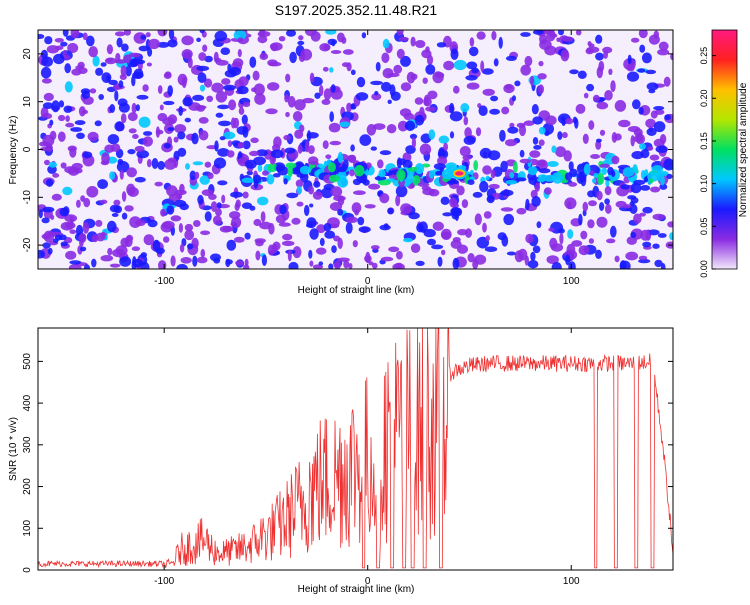 The width and height of the screenshot is (750, 605). Describe the element at coordinates (704, 227) in the screenshot. I see `colorbar-tick-label: 0.05` at that location.